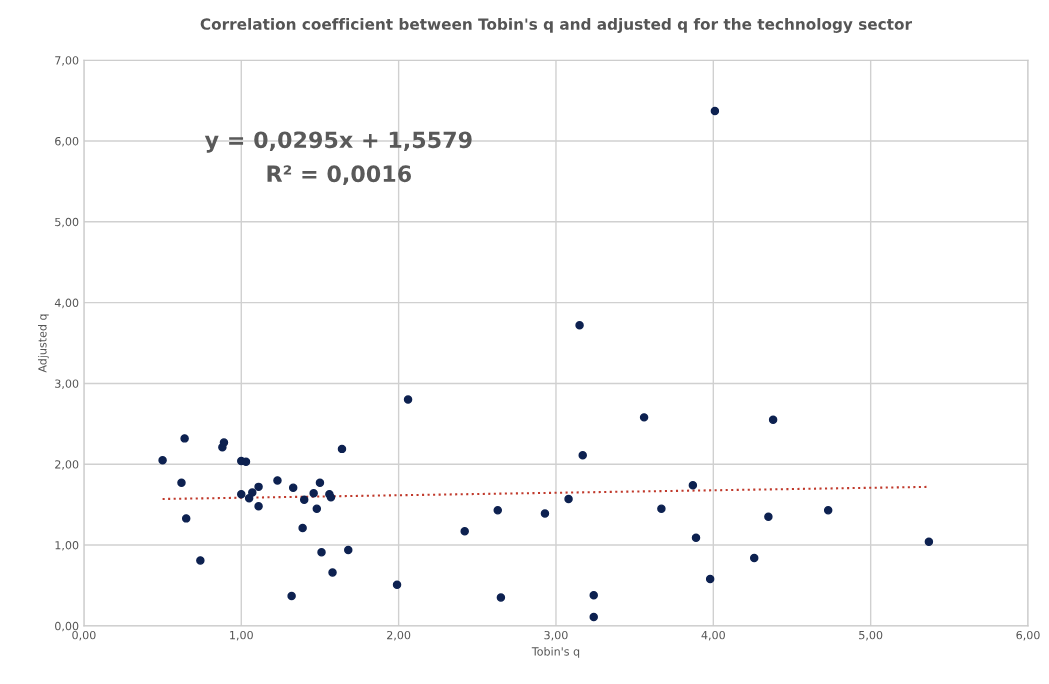  I want to click on x-tick-label: 2,00, so click(399, 635).